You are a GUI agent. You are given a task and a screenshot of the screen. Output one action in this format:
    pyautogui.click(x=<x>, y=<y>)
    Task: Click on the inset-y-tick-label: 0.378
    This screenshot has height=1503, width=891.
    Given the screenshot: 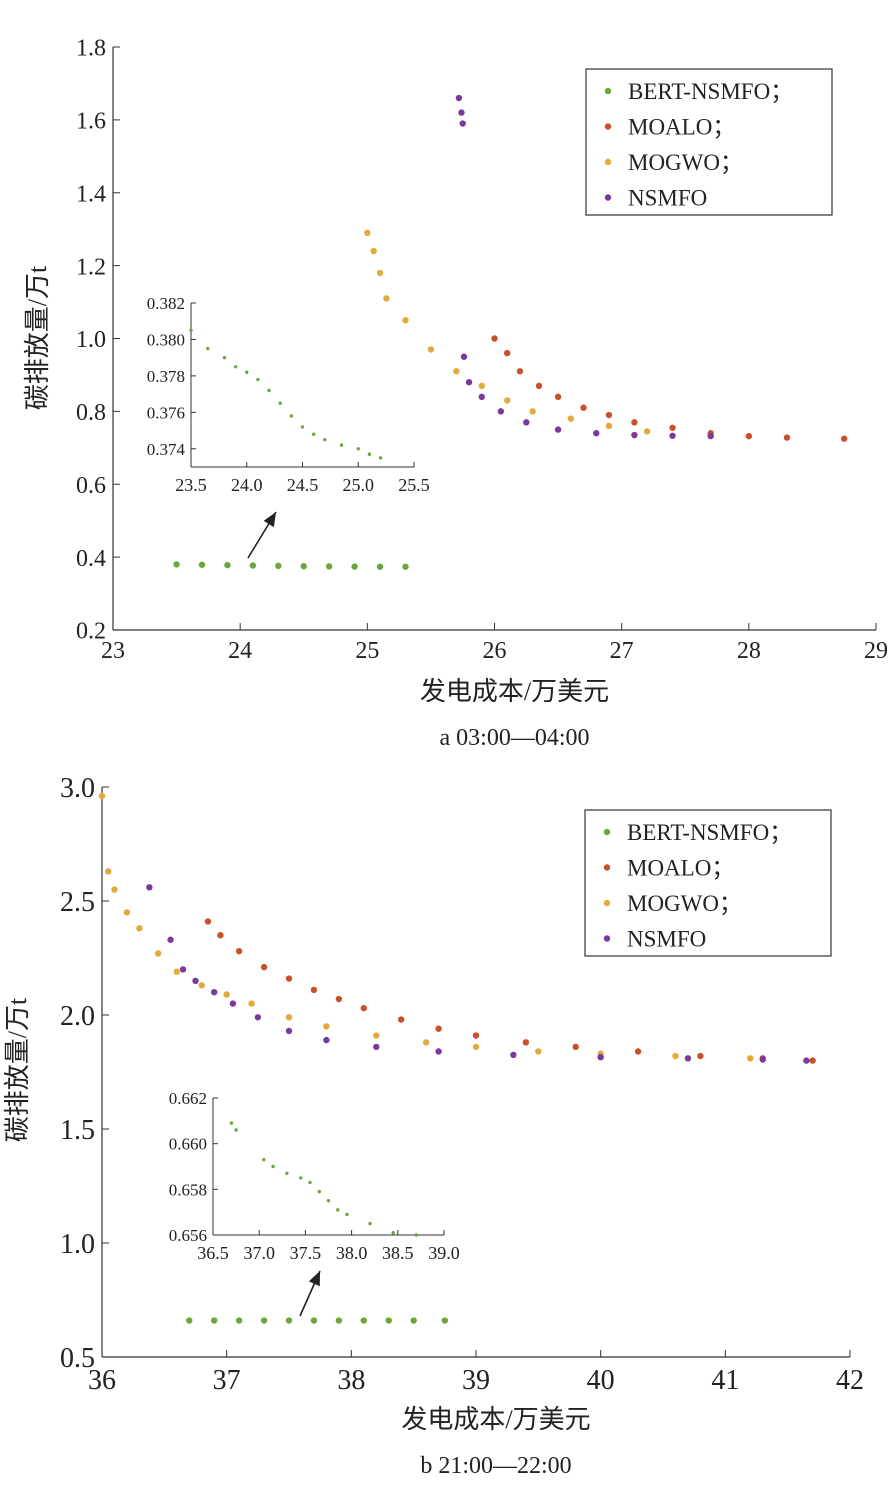 What is the action you would take?
    pyautogui.click(x=166, y=376)
    